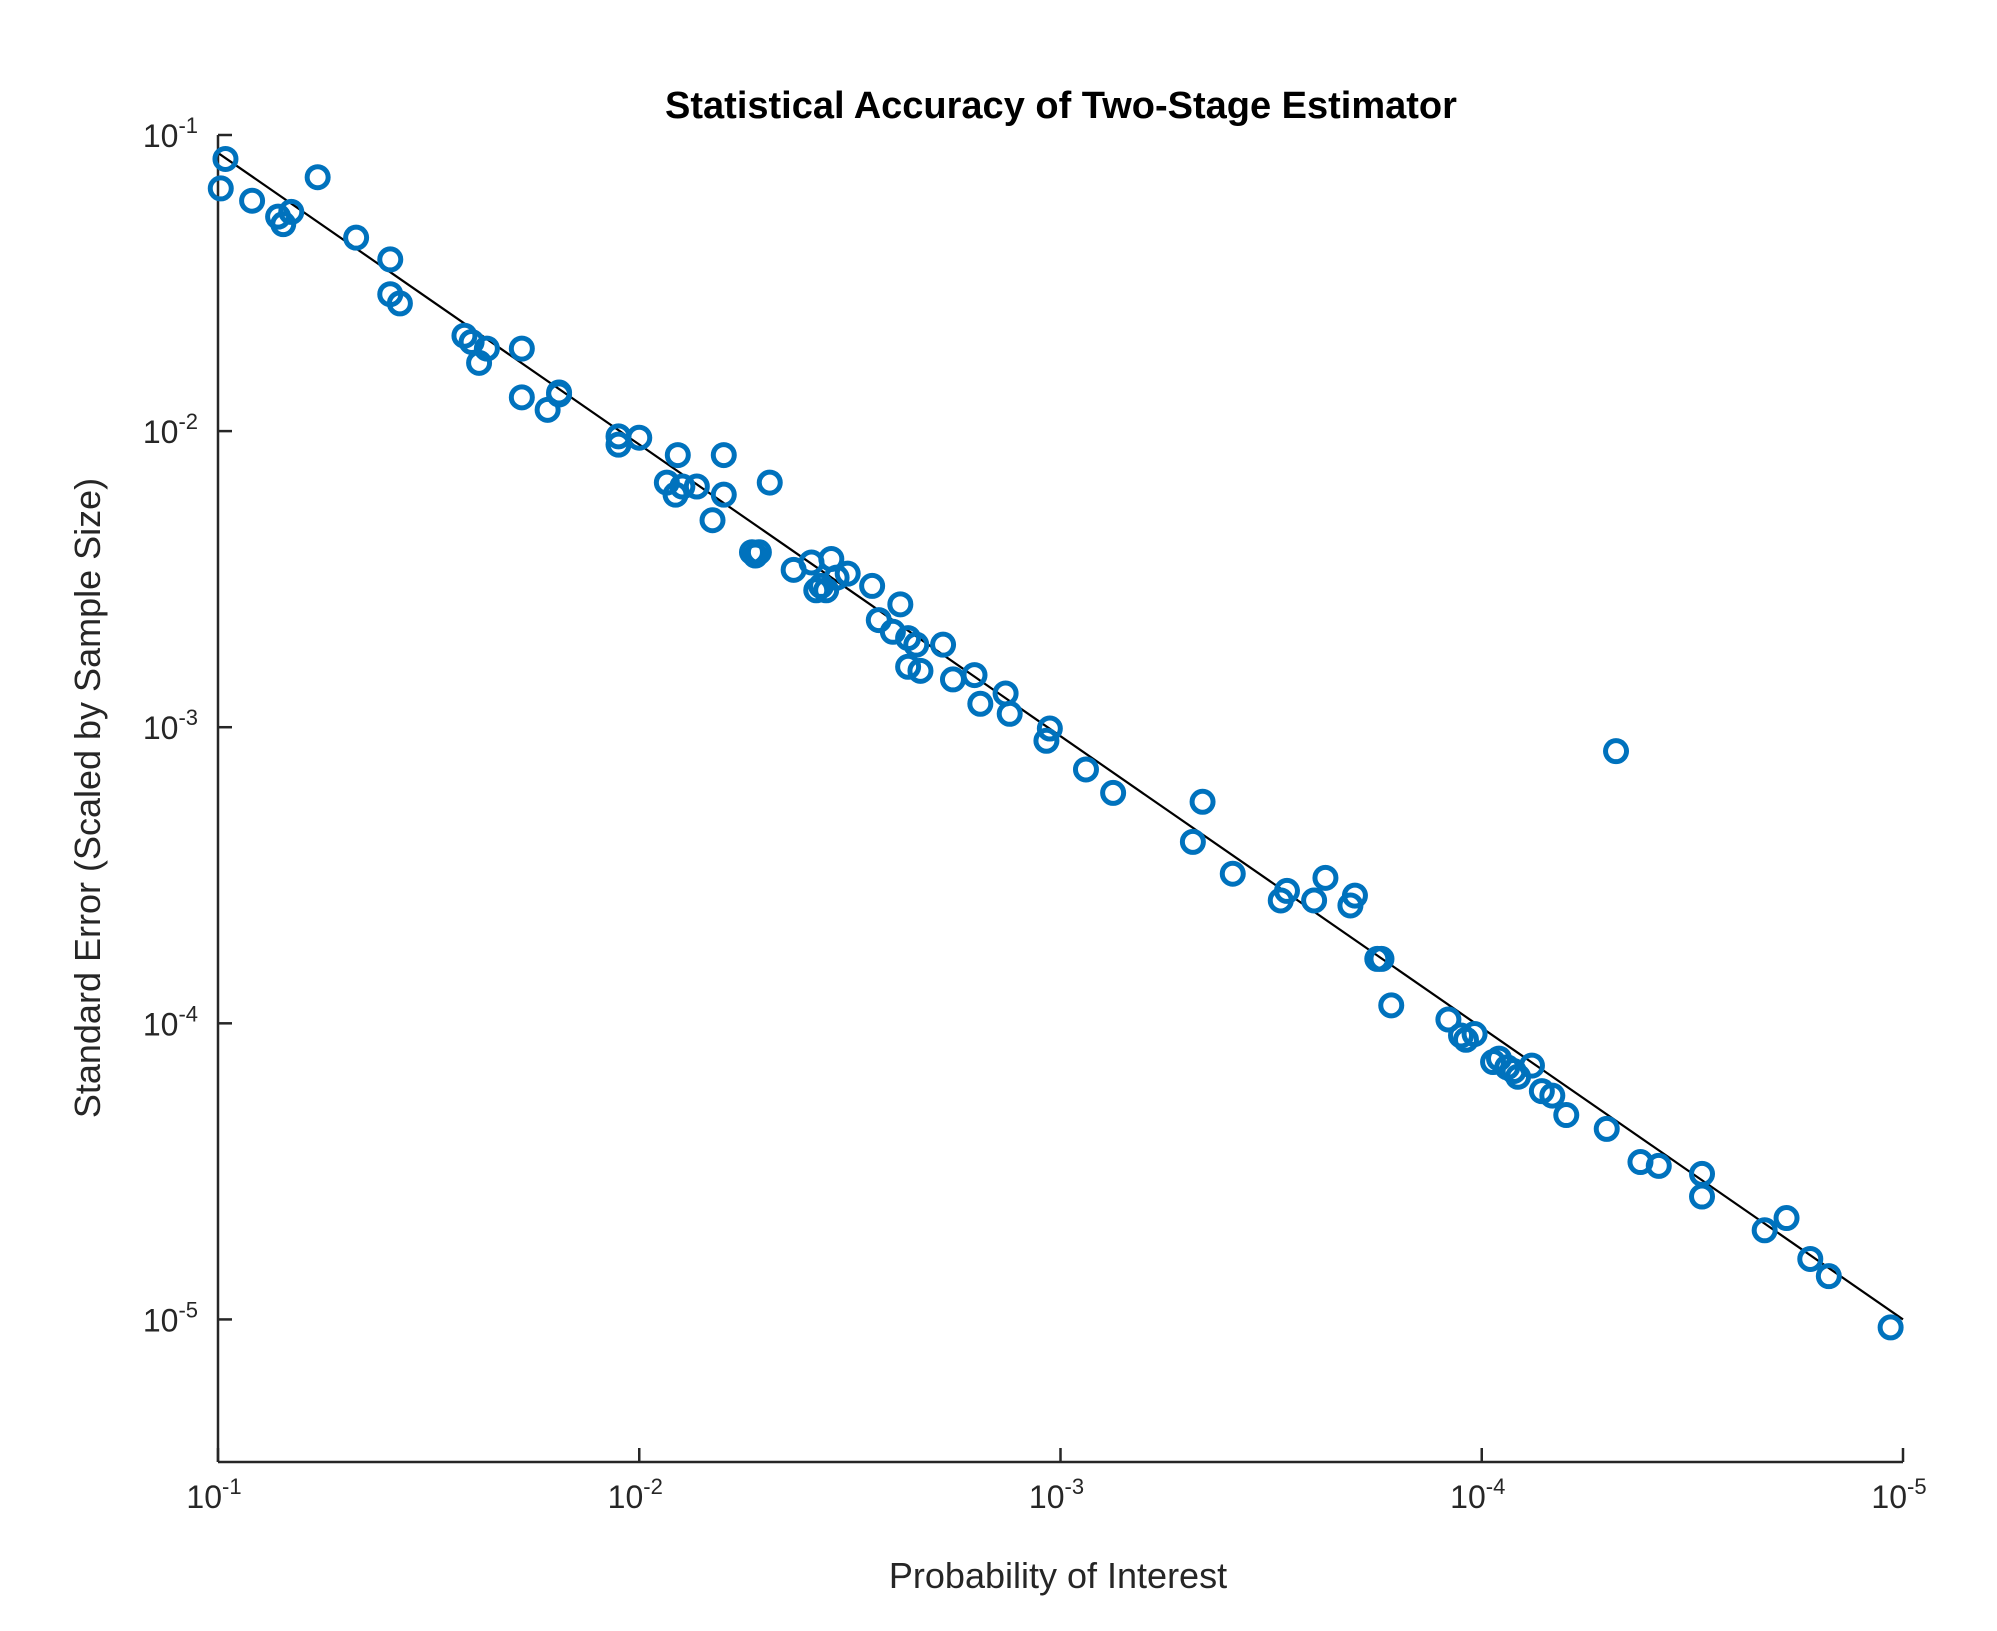 The height and width of the screenshot is (1631, 1997). Describe the element at coordinates (87, 798) in the screenshot. I see `y-axis-label: Standard Error (Scaled by Sample Size)` at that location.